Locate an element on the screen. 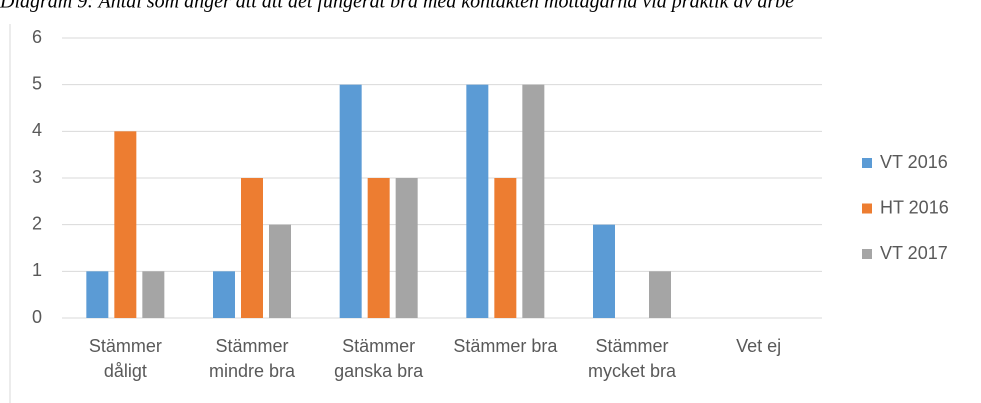 Image resolution: width=981 pixels, height=403 pixels. y-tick-label: 5 is located at coordinates (37, 83).